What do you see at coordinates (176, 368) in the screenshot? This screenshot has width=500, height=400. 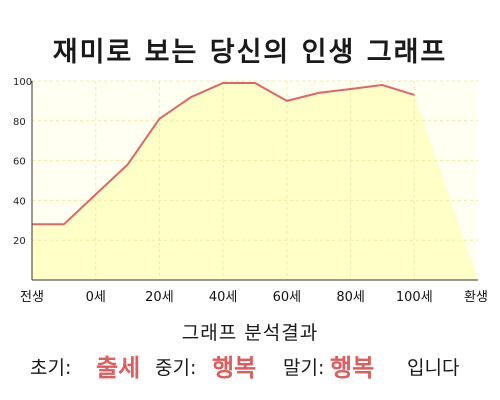 I see `middle-label: 중기:` at bounding box center [176, 368].